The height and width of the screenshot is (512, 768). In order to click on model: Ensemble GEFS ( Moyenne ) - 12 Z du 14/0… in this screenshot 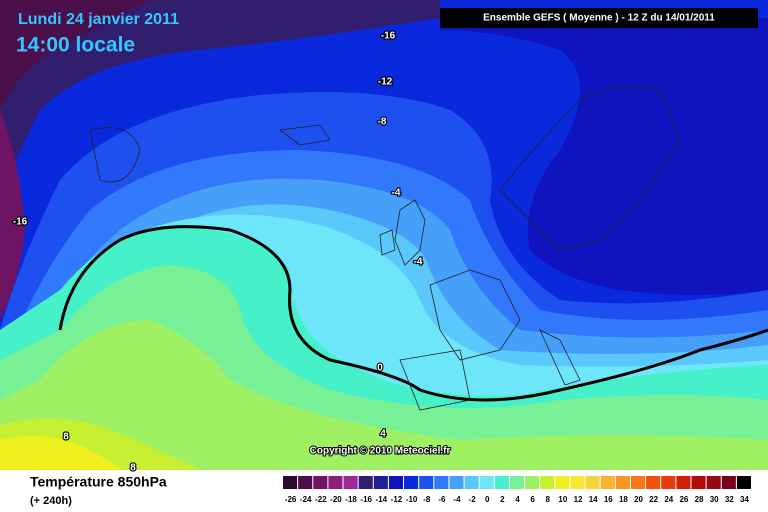, I will do `click(599, 18)`.